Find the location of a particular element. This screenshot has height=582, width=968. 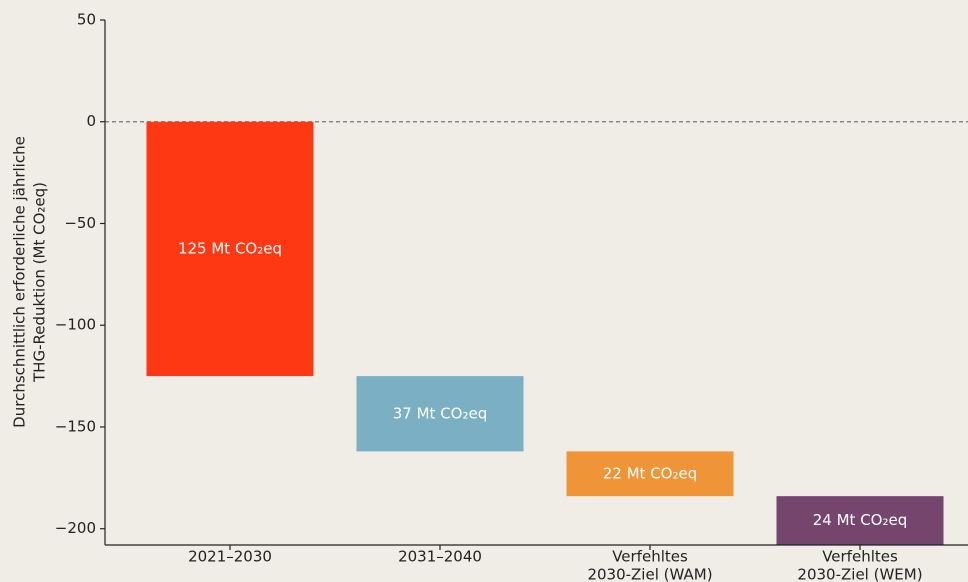

x-tick-label: 2021–2030 is located at coordinates (230, 557).